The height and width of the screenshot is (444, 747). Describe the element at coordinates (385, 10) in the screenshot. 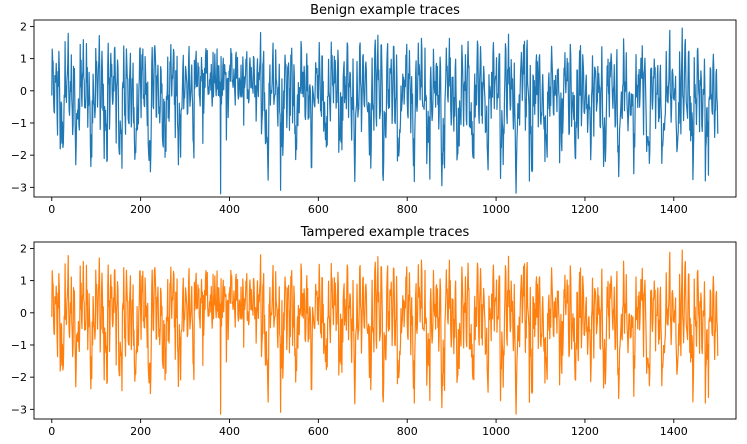

I see `benign-chart-title: Benign example traces` at that location.